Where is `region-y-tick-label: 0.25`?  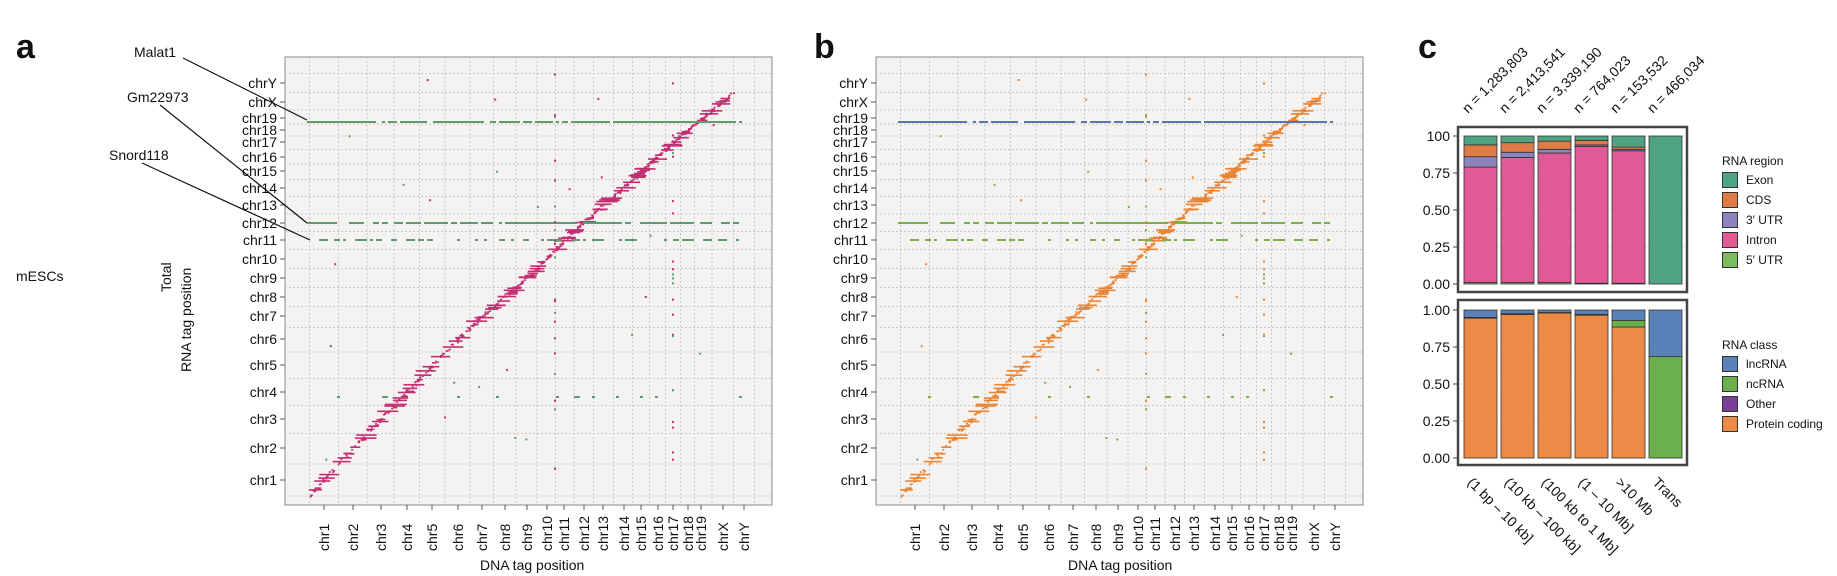
region-y-tick-label: 0.25 is located at coordinates (1436, 247).